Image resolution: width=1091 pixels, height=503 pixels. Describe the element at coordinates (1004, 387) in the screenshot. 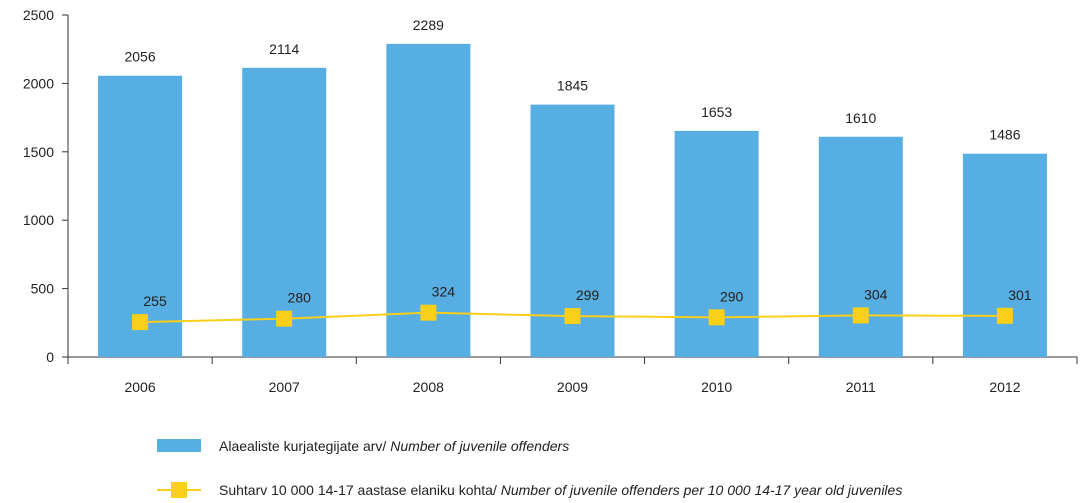

I see `x-tick-label: 2012` at that location.